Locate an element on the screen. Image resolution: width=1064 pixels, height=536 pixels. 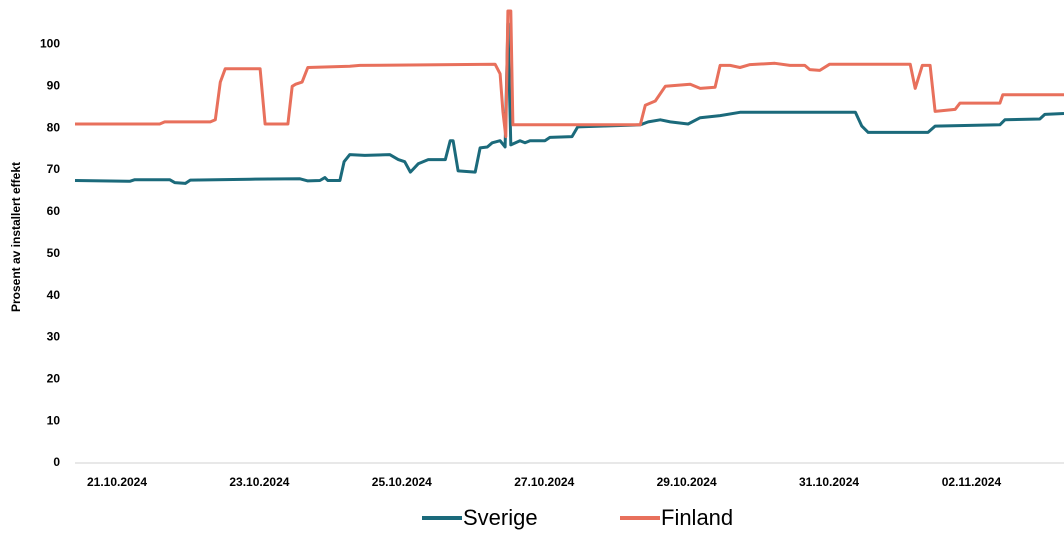
x-tick-label: 27.10.2024 is located at coordinates (544, 482).